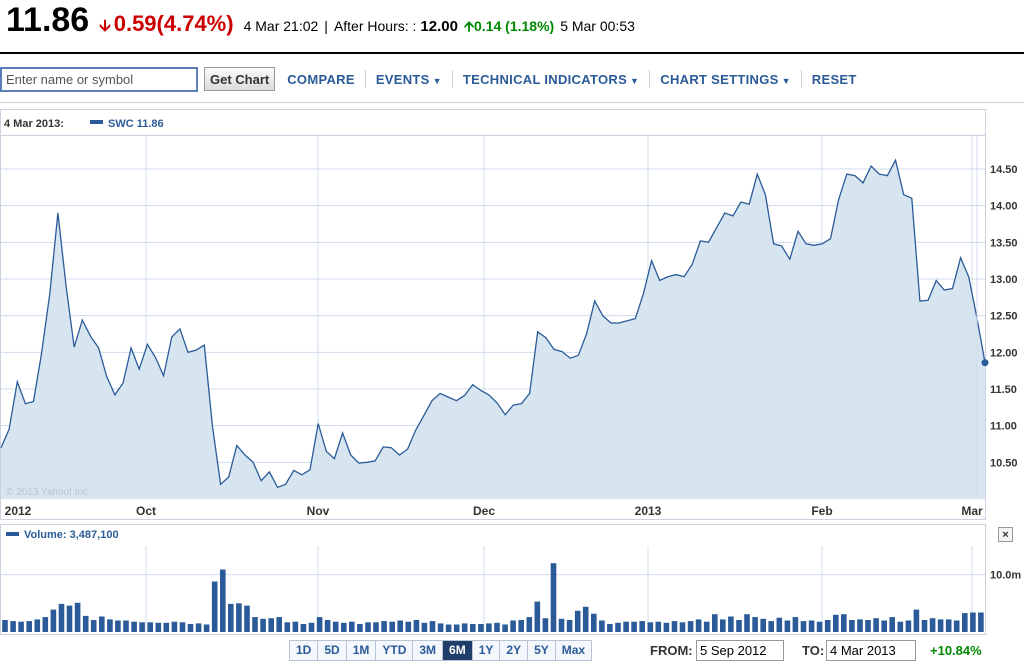 Image resolution: width=1024 pixels, height=664 pixels. Describe the element at coordinates (428, 650) in the screenshot. I see `range-button-3m: 3M` at that location.